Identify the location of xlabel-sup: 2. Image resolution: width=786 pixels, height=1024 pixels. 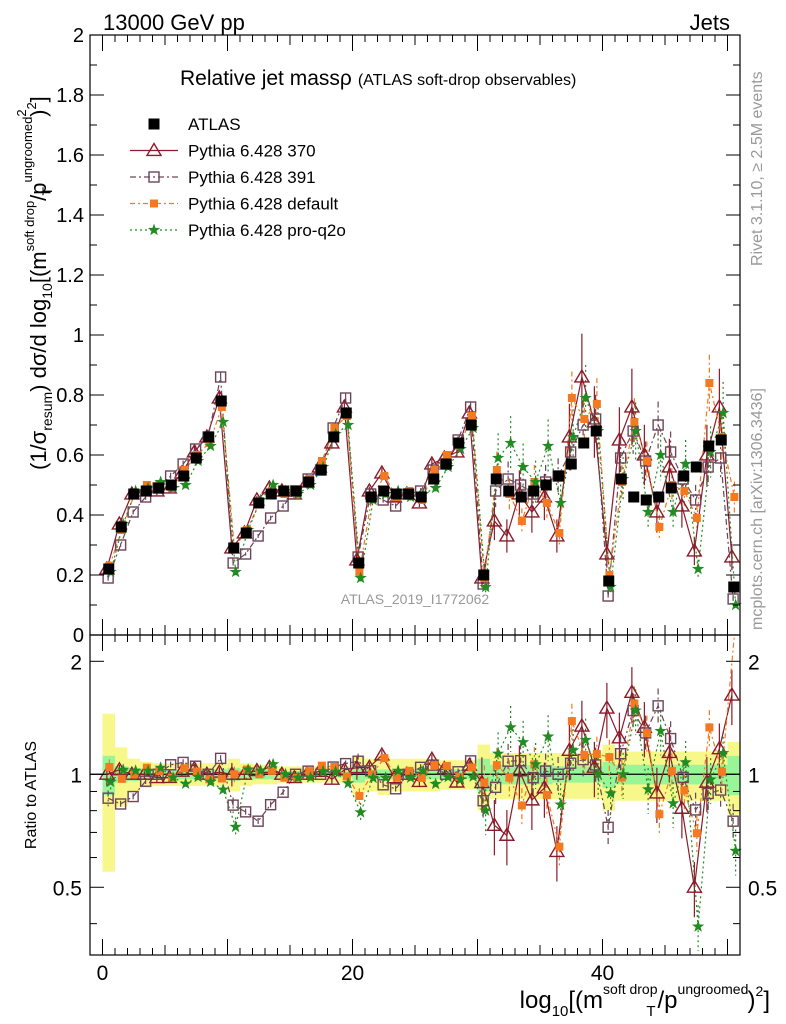
(760, 991).